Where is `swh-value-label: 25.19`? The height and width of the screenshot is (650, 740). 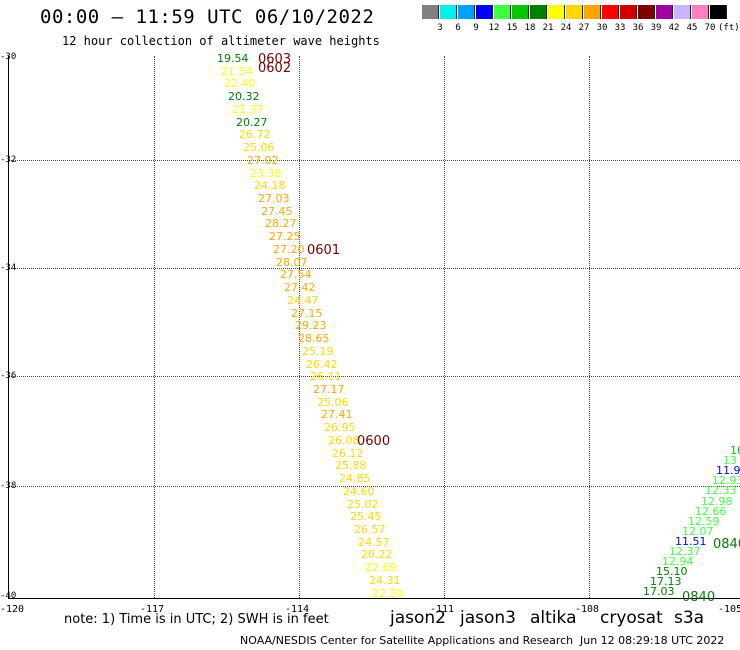 swh-value-label: 25.19 is located at coordinates (318, 351).